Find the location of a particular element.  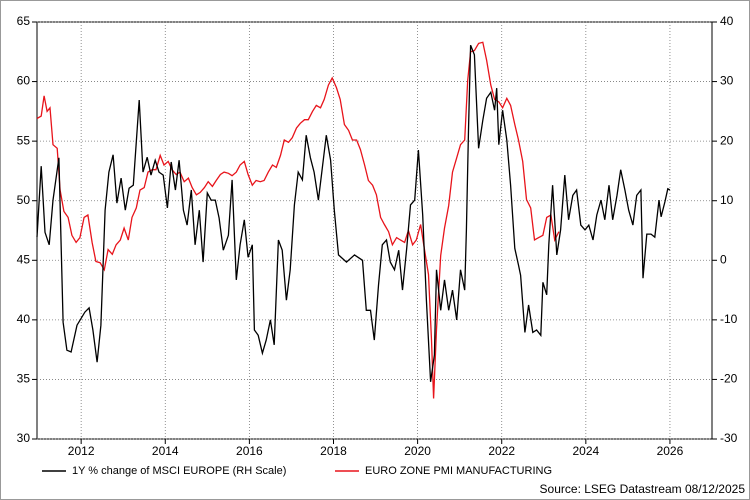

x-tick-label: 2022 is located at coordinates (501, 451).